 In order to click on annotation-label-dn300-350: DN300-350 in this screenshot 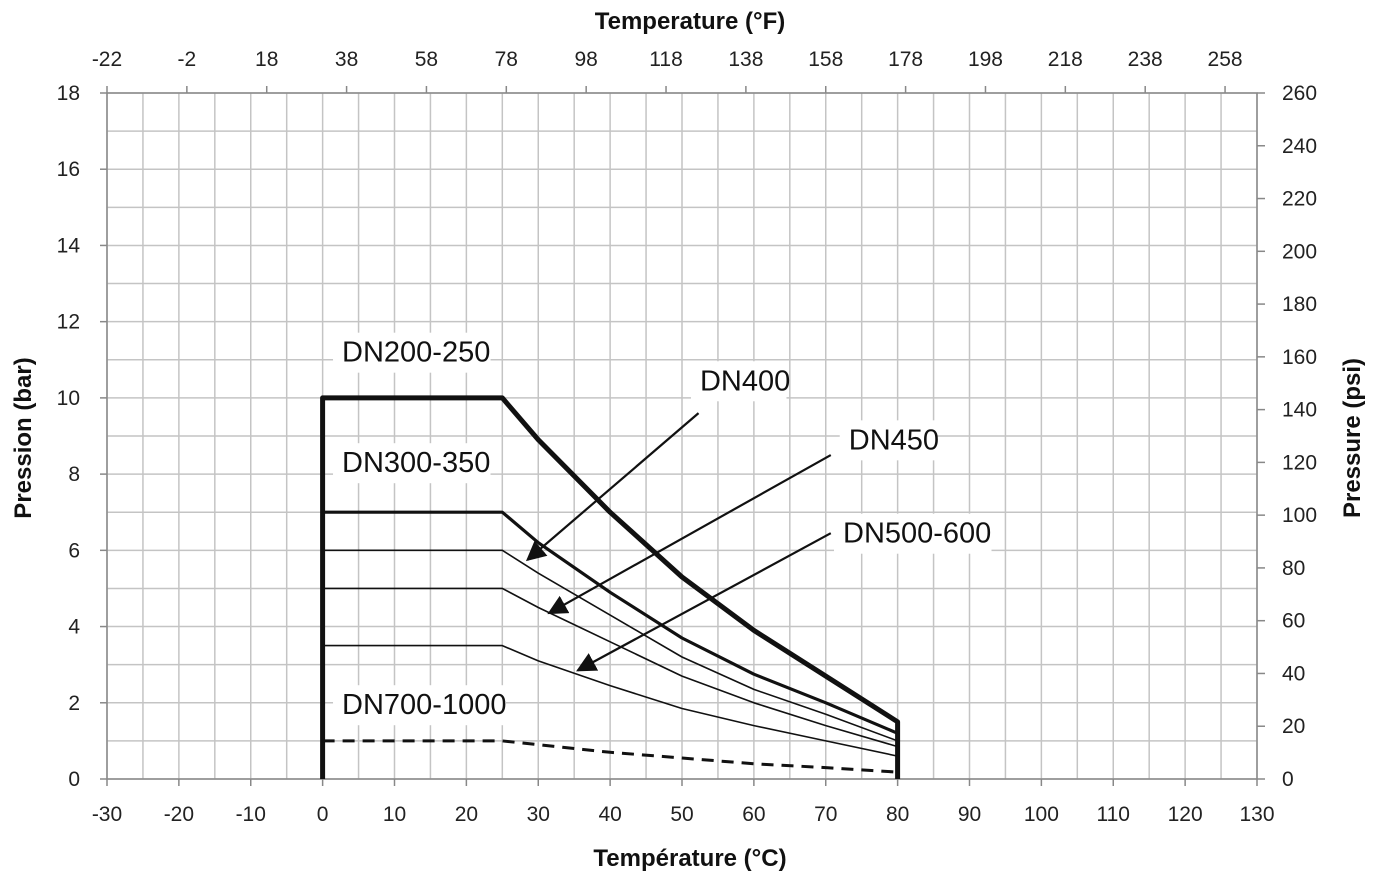, I will do `click(416, 463)`.